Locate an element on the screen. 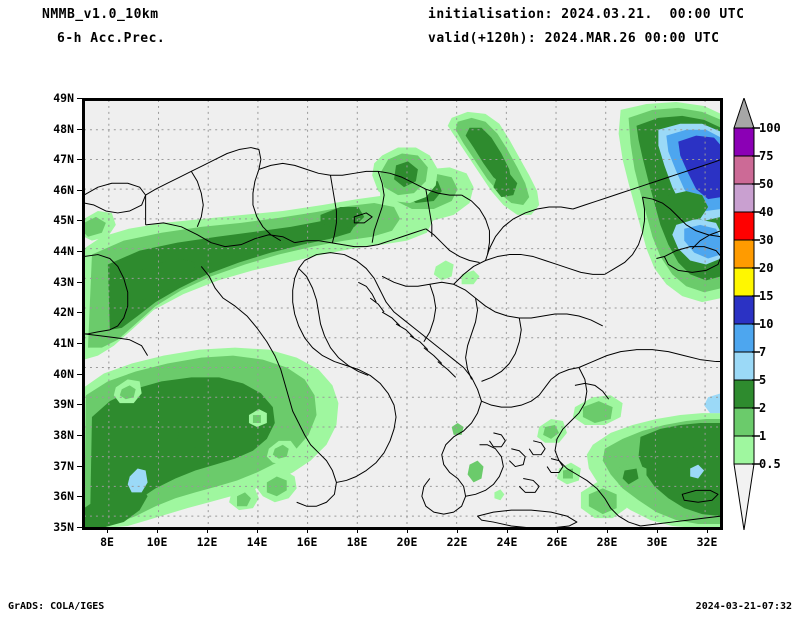 This screenshot has height=618, width=800. y-axis-label-43n: 43N is located at coordinates (63, 282).